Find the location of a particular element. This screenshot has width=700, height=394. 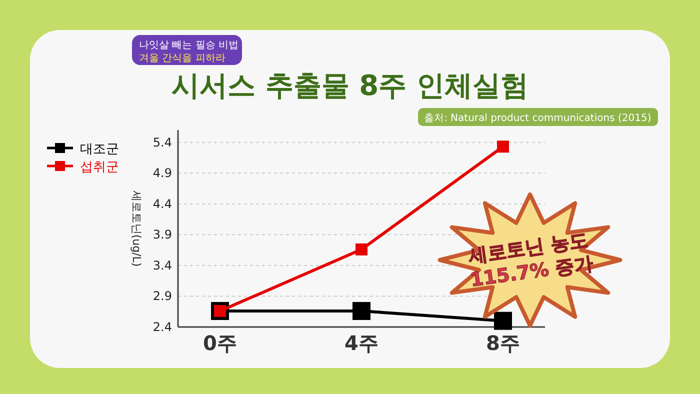

x-tick-label: 4주 is located at coordinates (361, 343).